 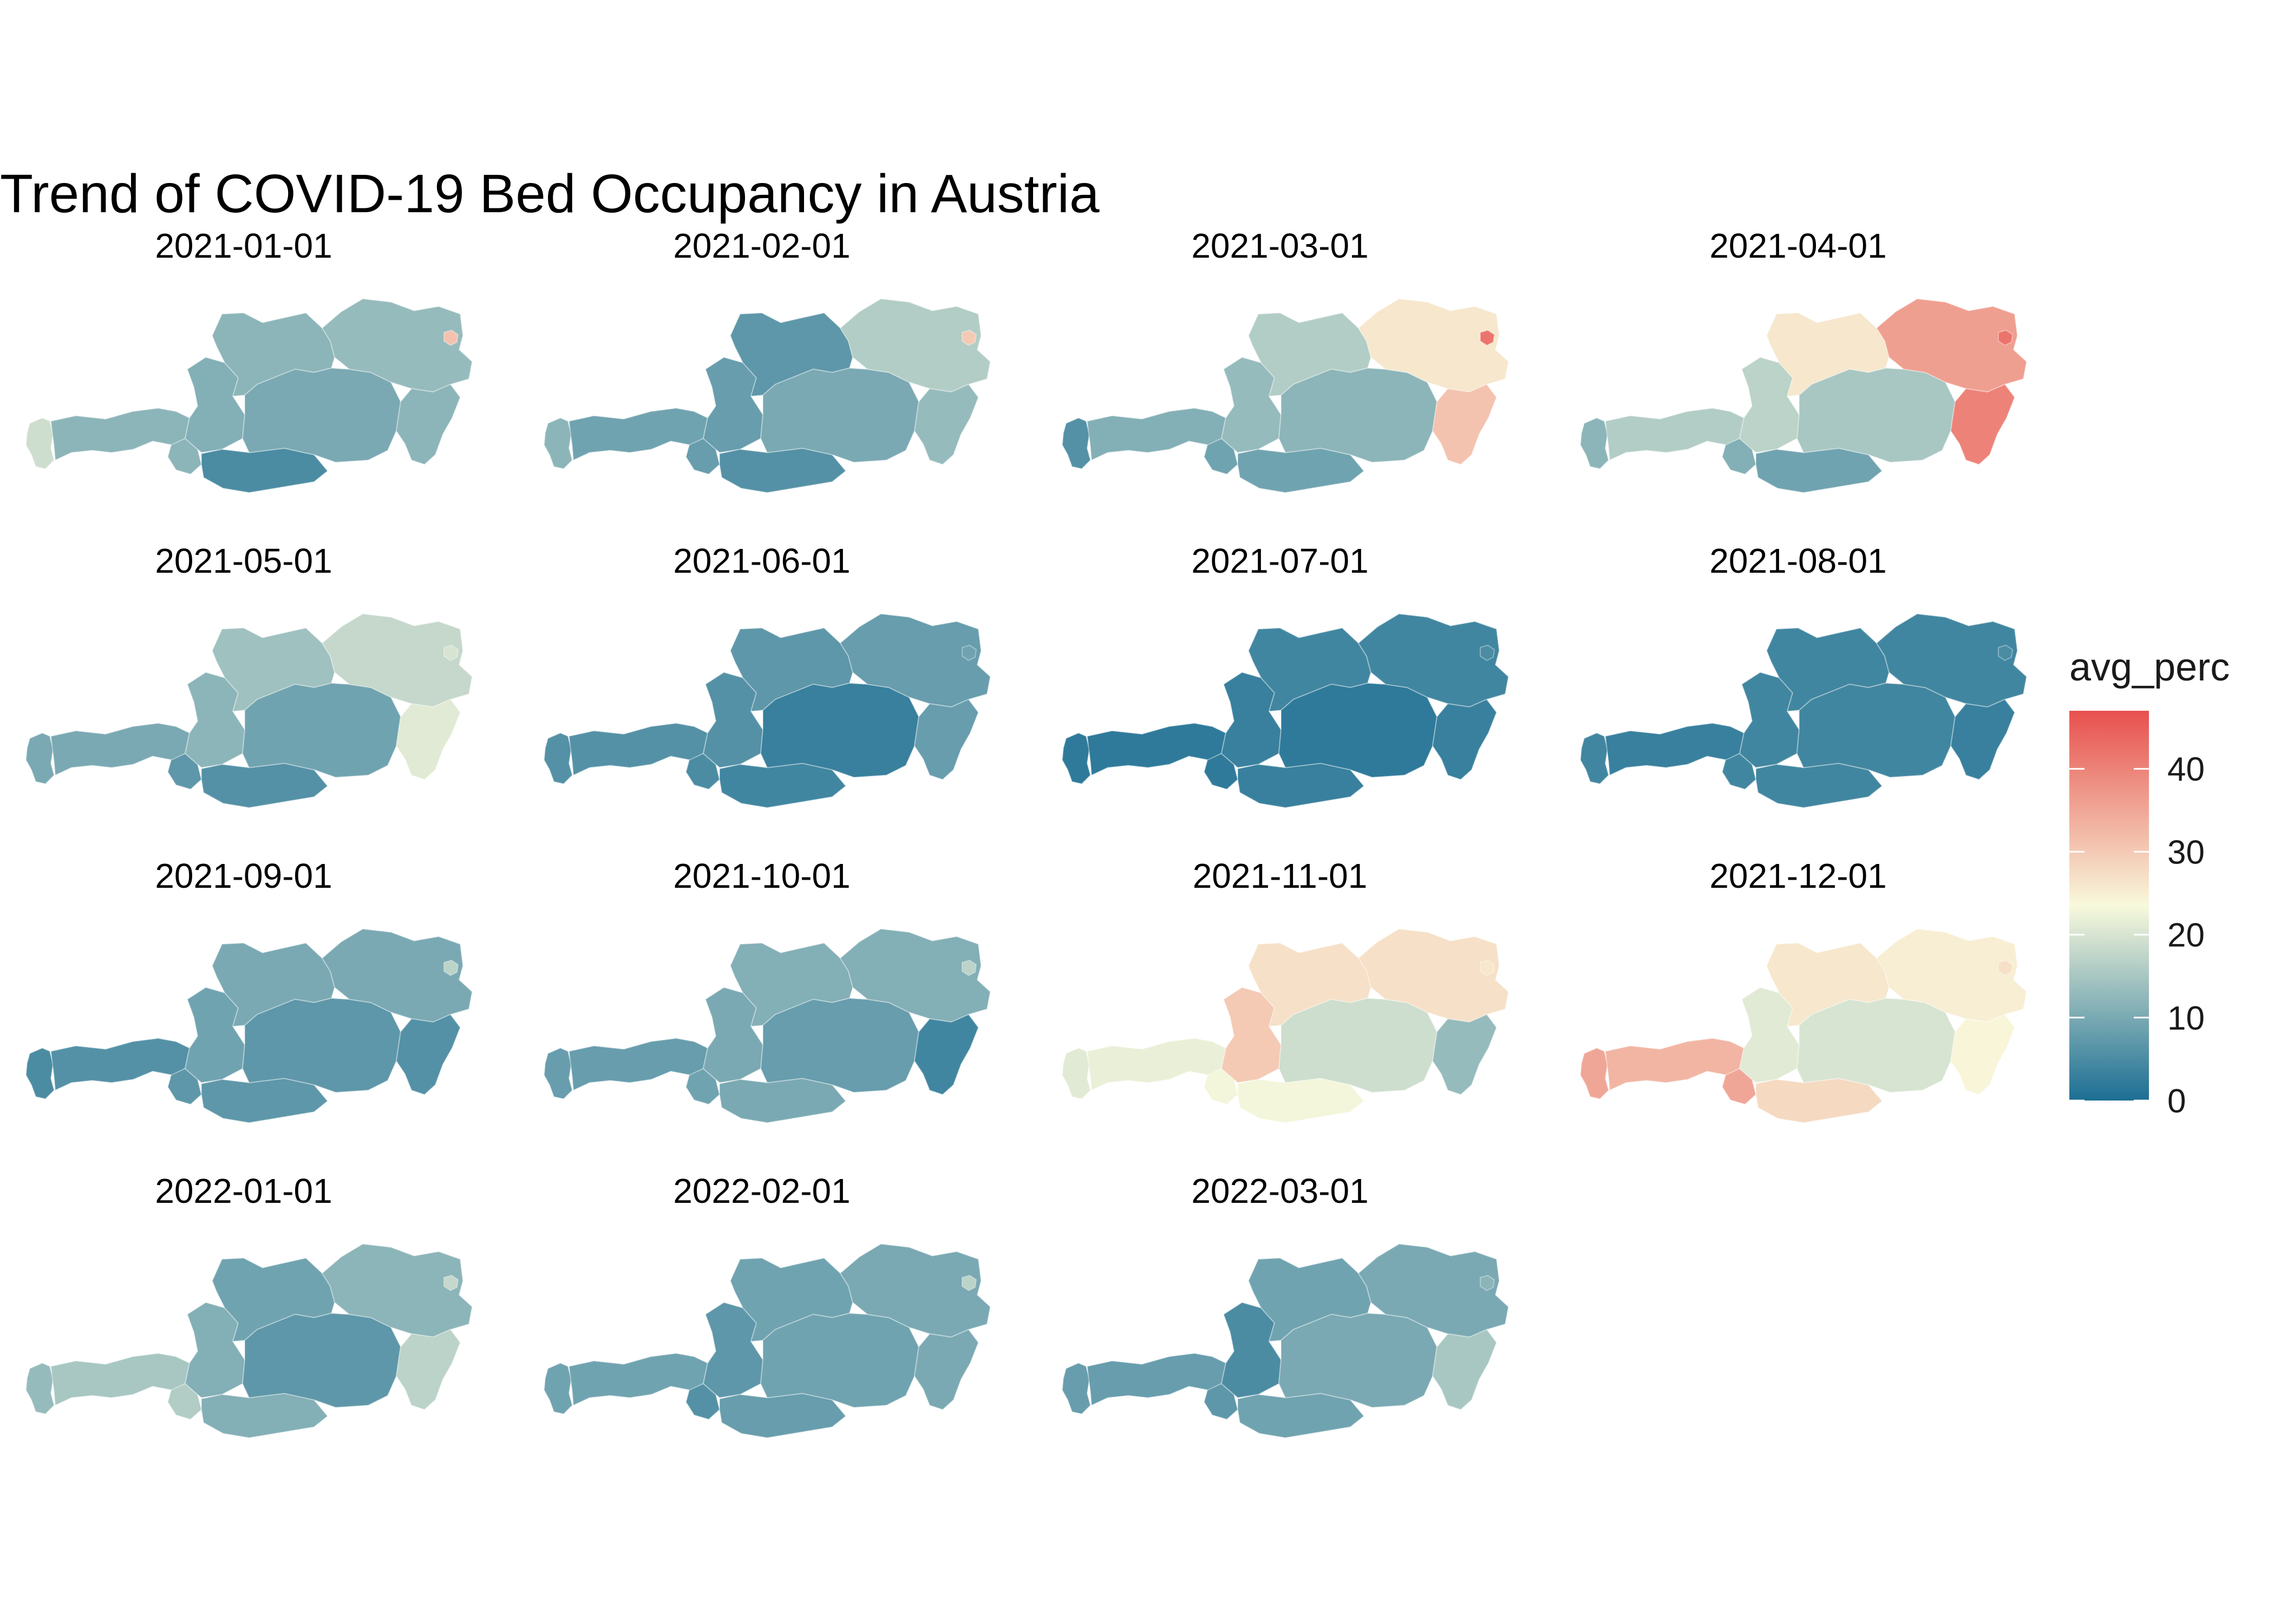 What do you see at coordinates (2186, 770) in the screenshot?
I see `legend-tick-label: 40` at bounding box center [2186, 770].